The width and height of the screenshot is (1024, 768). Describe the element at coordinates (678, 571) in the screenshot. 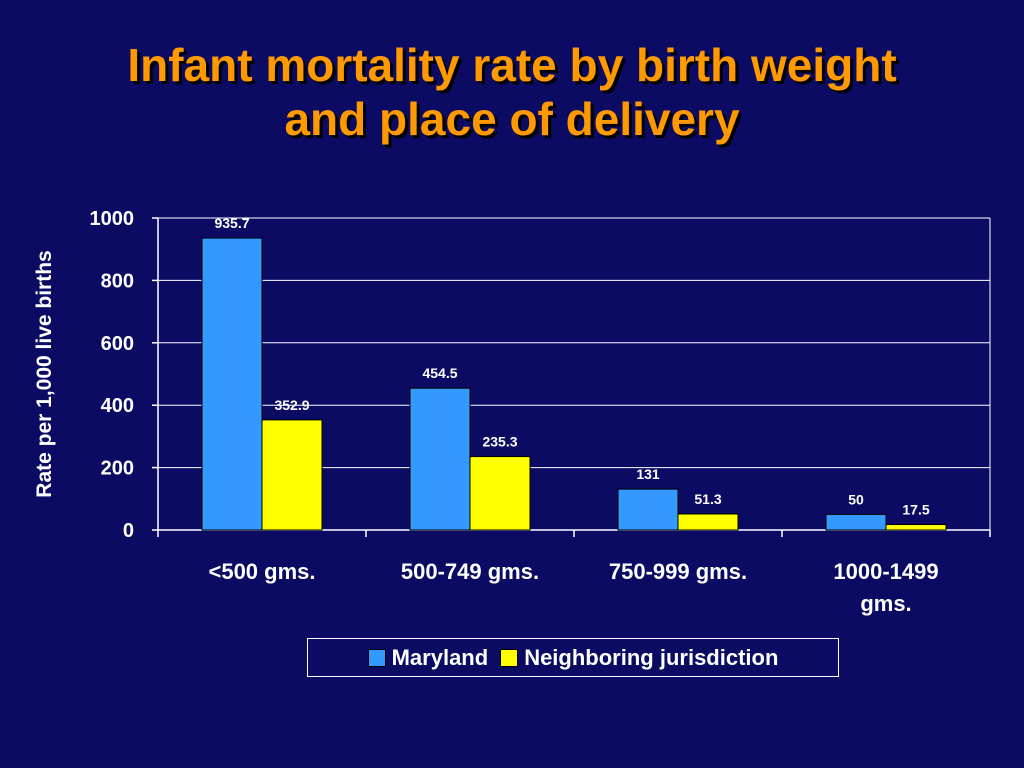

I see `x-tick-label: 750-999 gms.` at that location.